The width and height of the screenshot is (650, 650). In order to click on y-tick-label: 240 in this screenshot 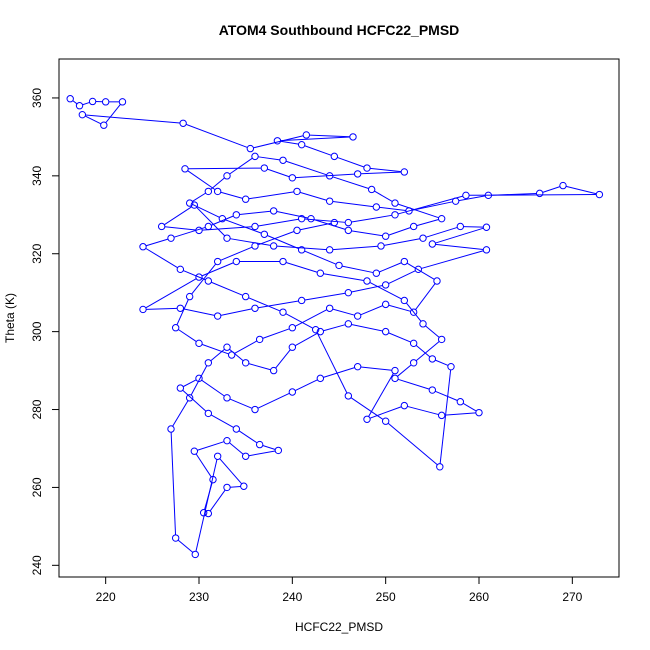, I will do `click(37, 565)`.